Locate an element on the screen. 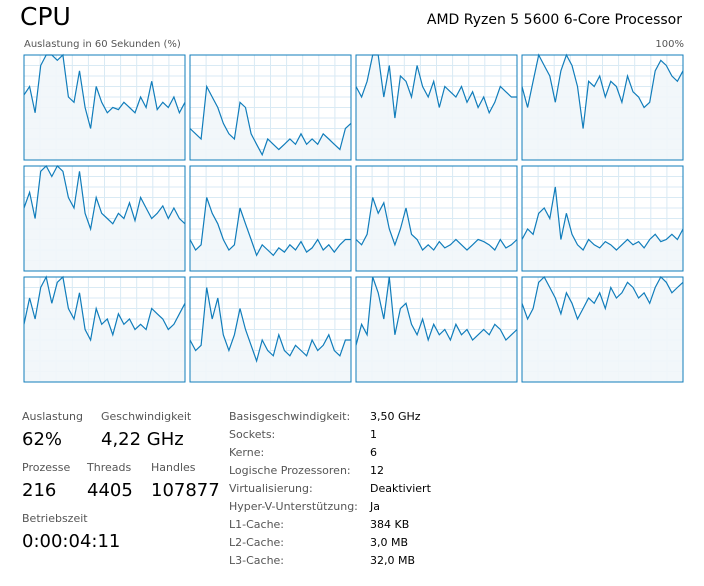  detail-value: 3,0 MB is located at coordinates (389, 542).